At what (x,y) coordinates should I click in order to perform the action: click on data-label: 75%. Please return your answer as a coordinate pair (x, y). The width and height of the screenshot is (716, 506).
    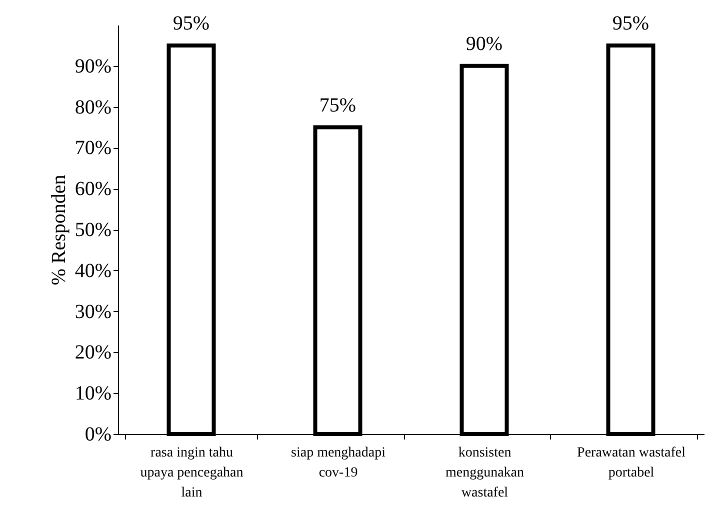
    Looking at the image, I should click on (337, 105).